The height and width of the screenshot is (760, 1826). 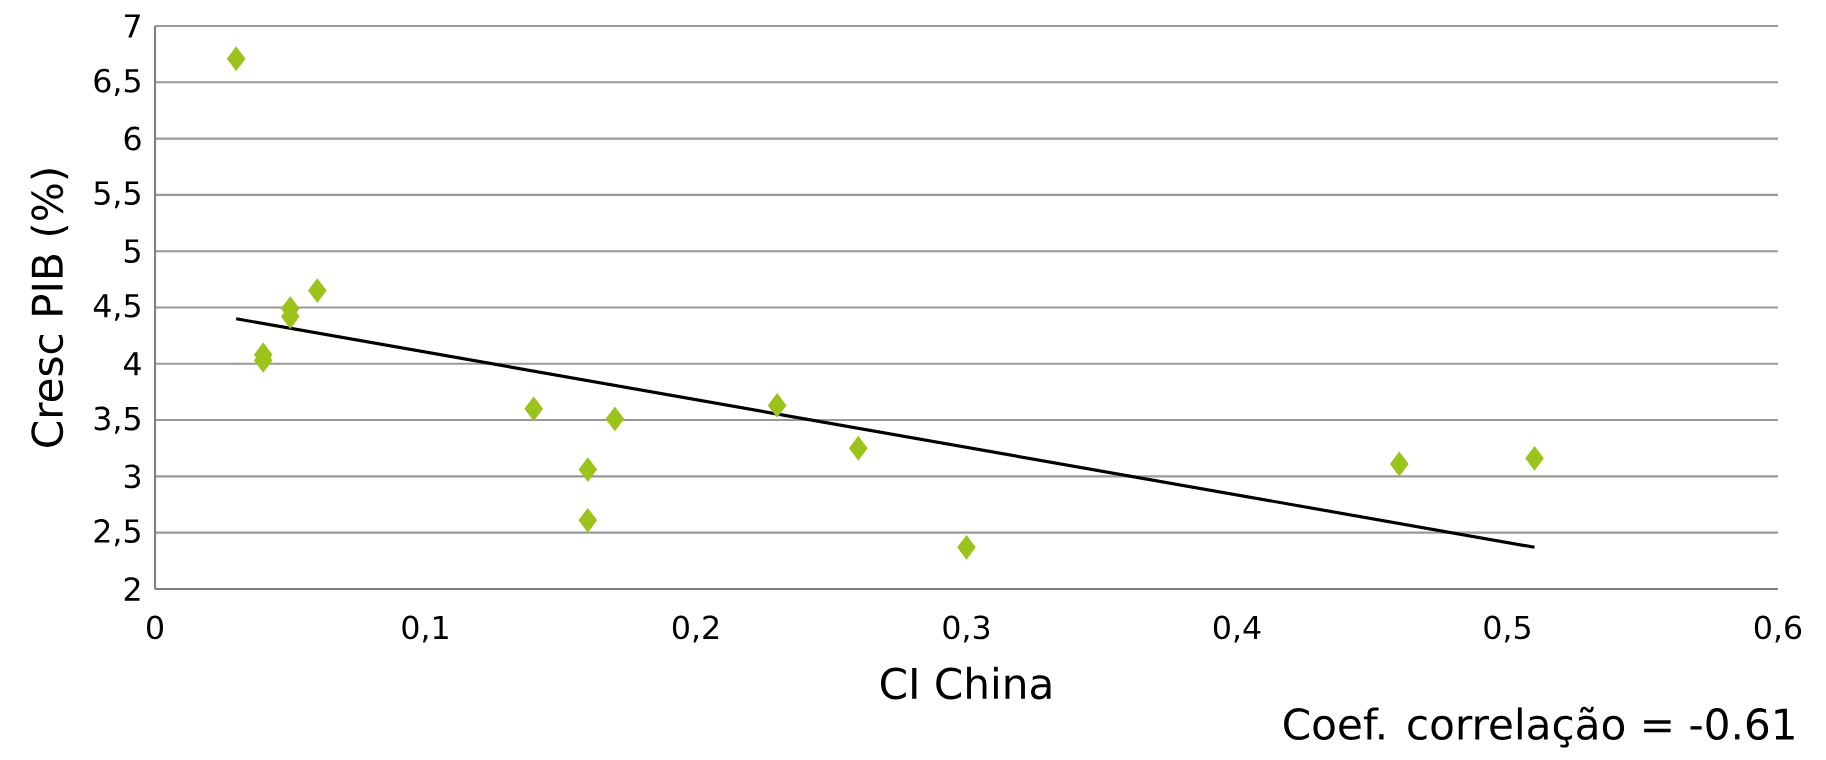 What do you see at coordinates (1539, 727) in the screenshot?
I see `text: Coef. correlação = -0.61` at bounding box center [1539, 727].